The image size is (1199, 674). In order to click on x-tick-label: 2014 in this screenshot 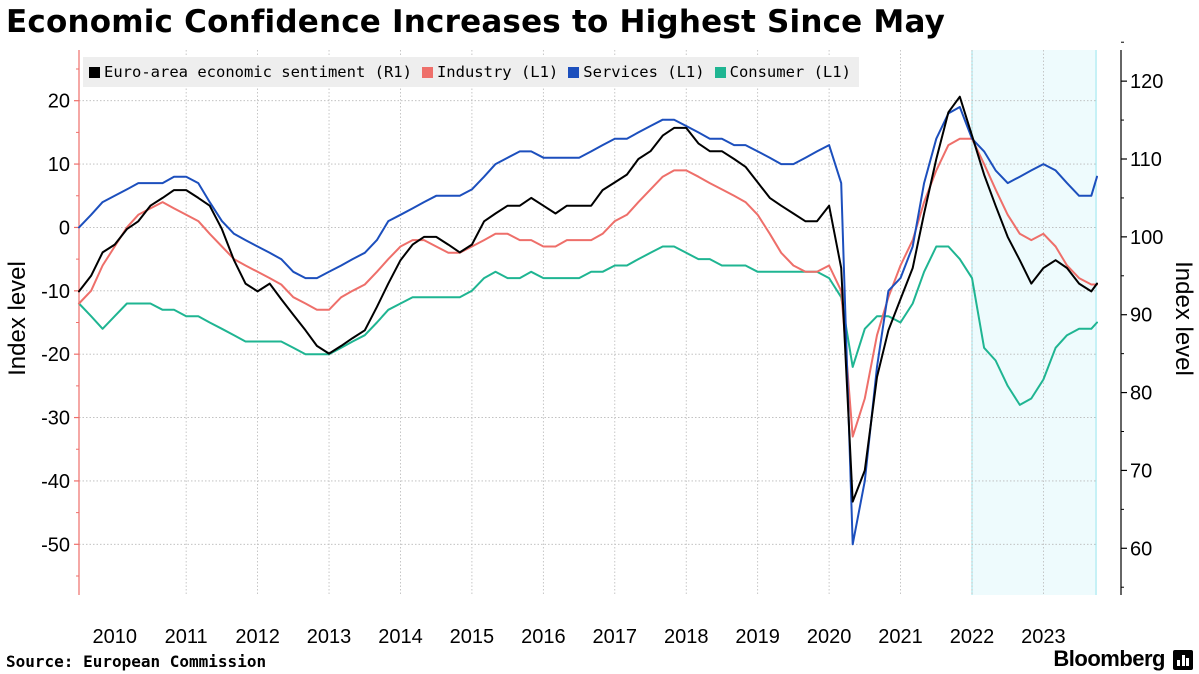, I will do `click(400, 637)`.